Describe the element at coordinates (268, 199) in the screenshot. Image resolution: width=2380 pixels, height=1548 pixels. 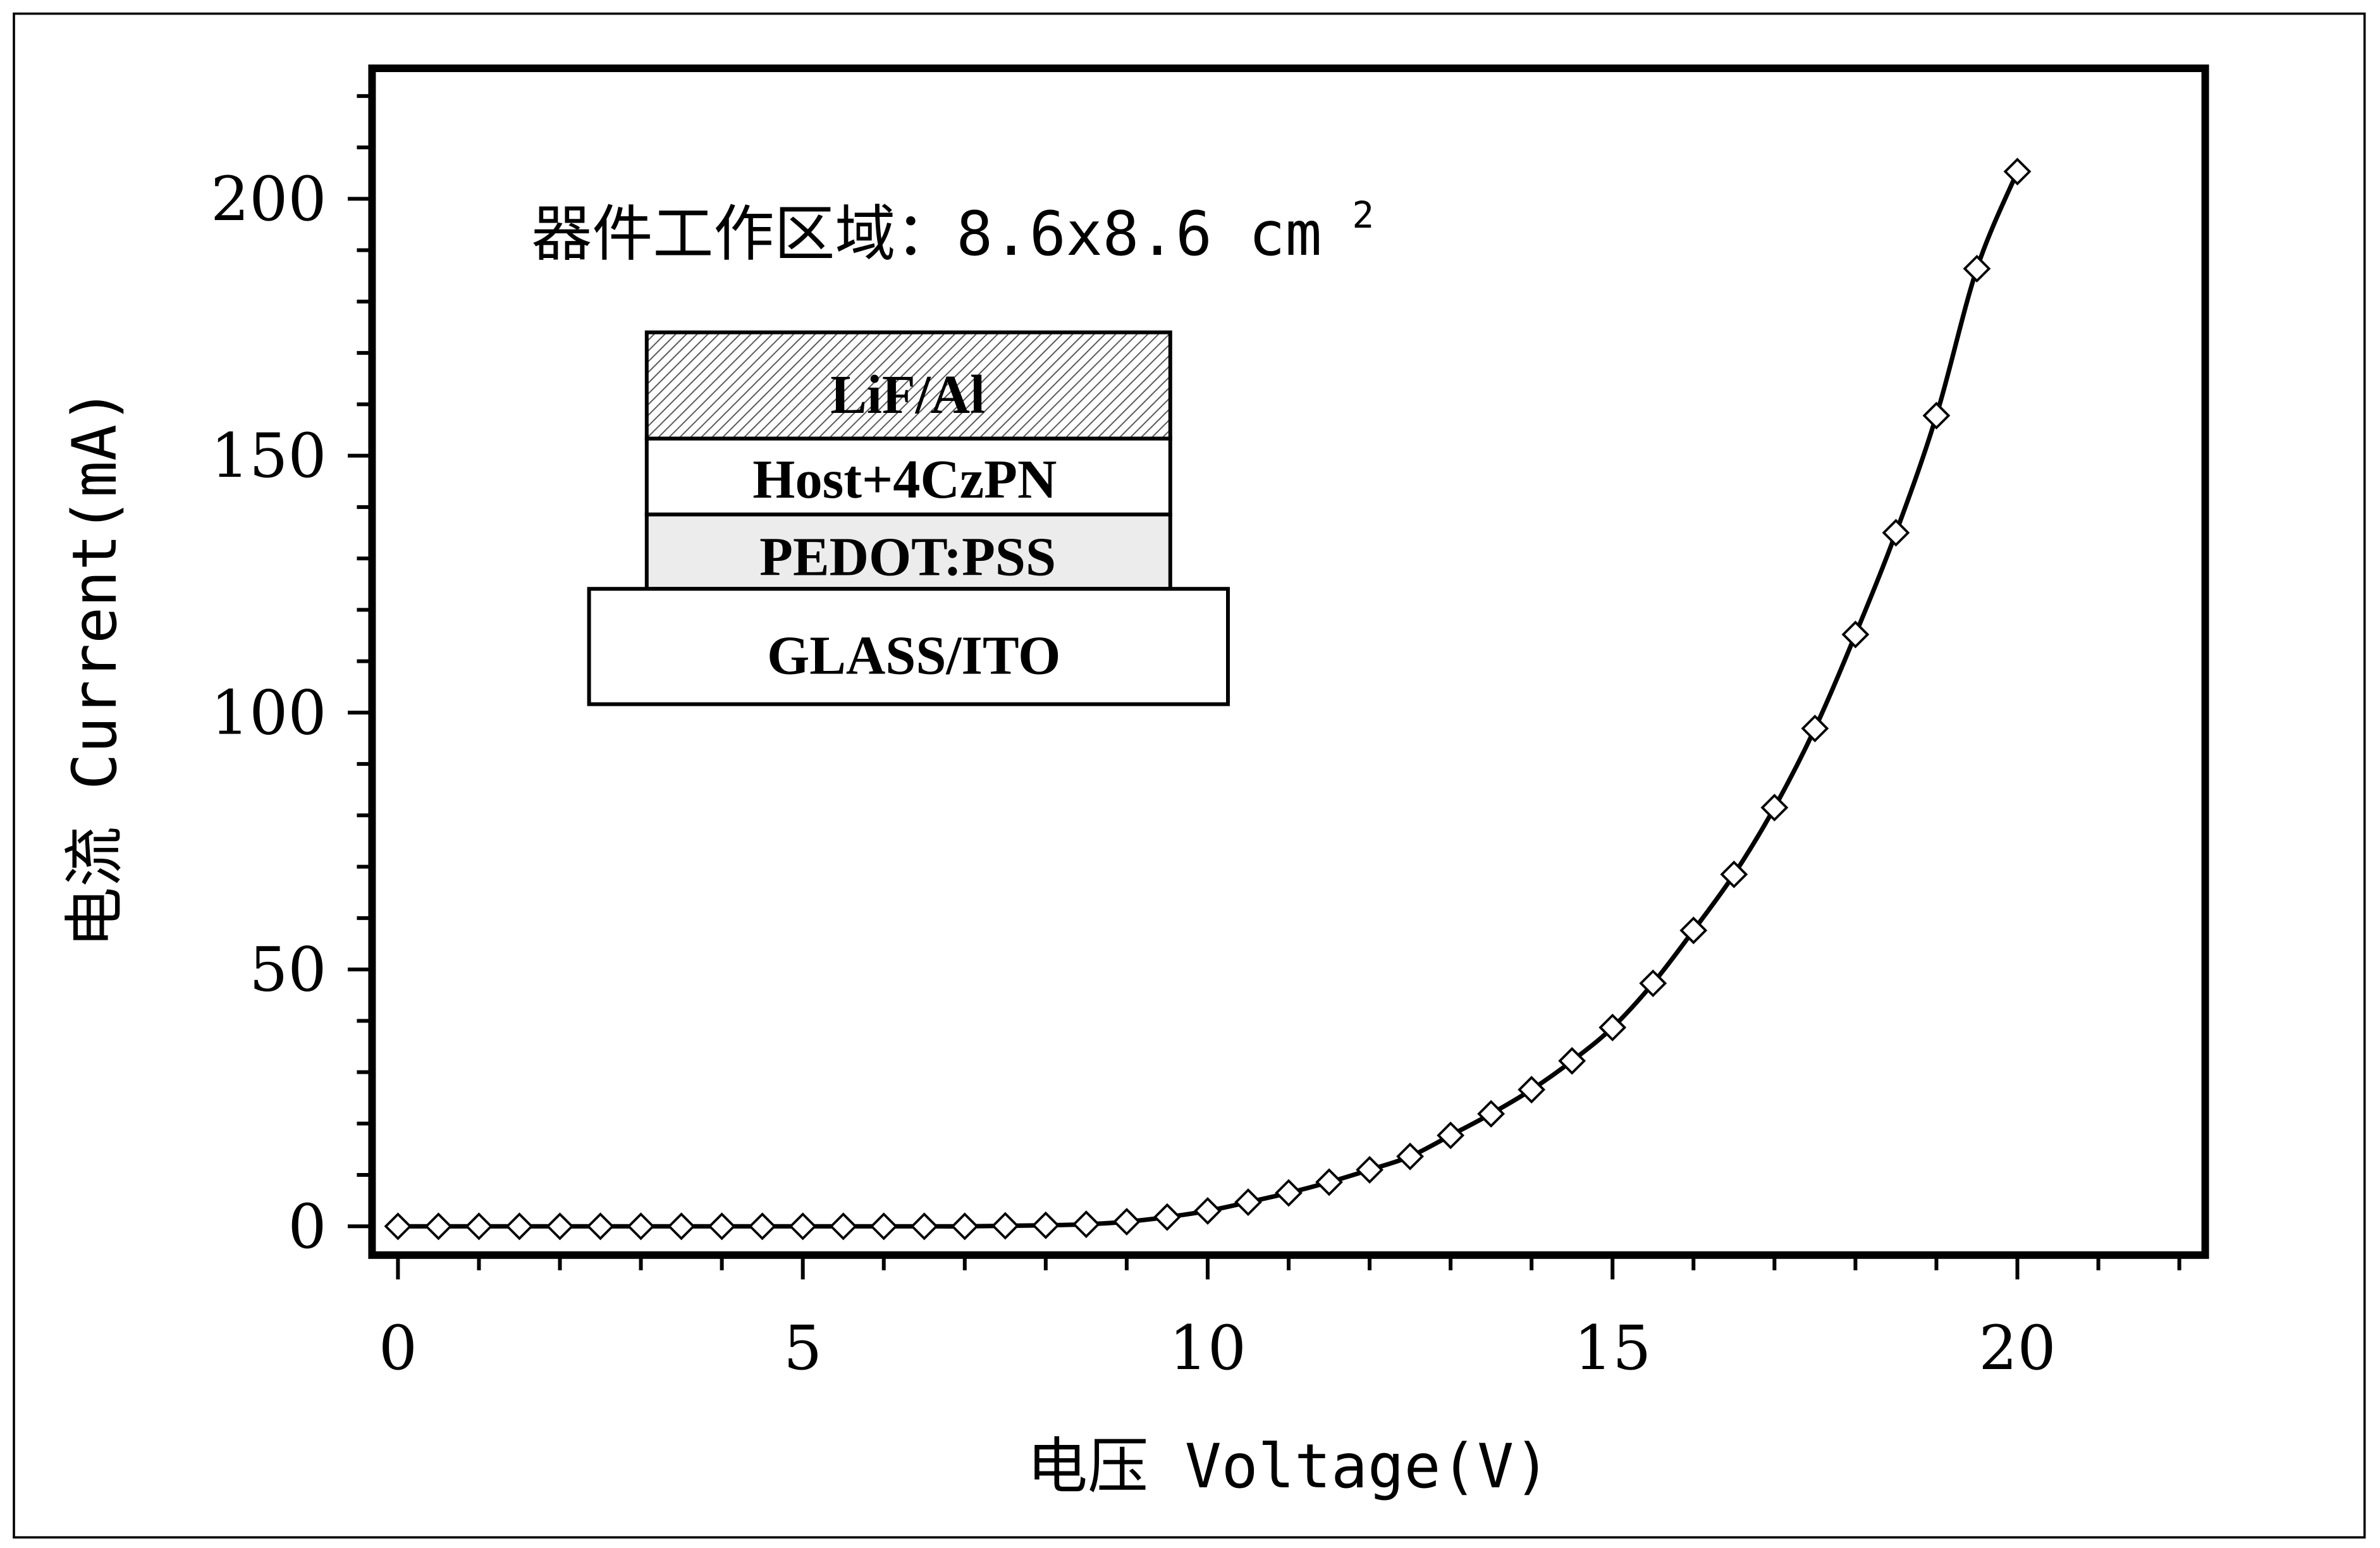
I see `y-tick-label: 200` at that location.